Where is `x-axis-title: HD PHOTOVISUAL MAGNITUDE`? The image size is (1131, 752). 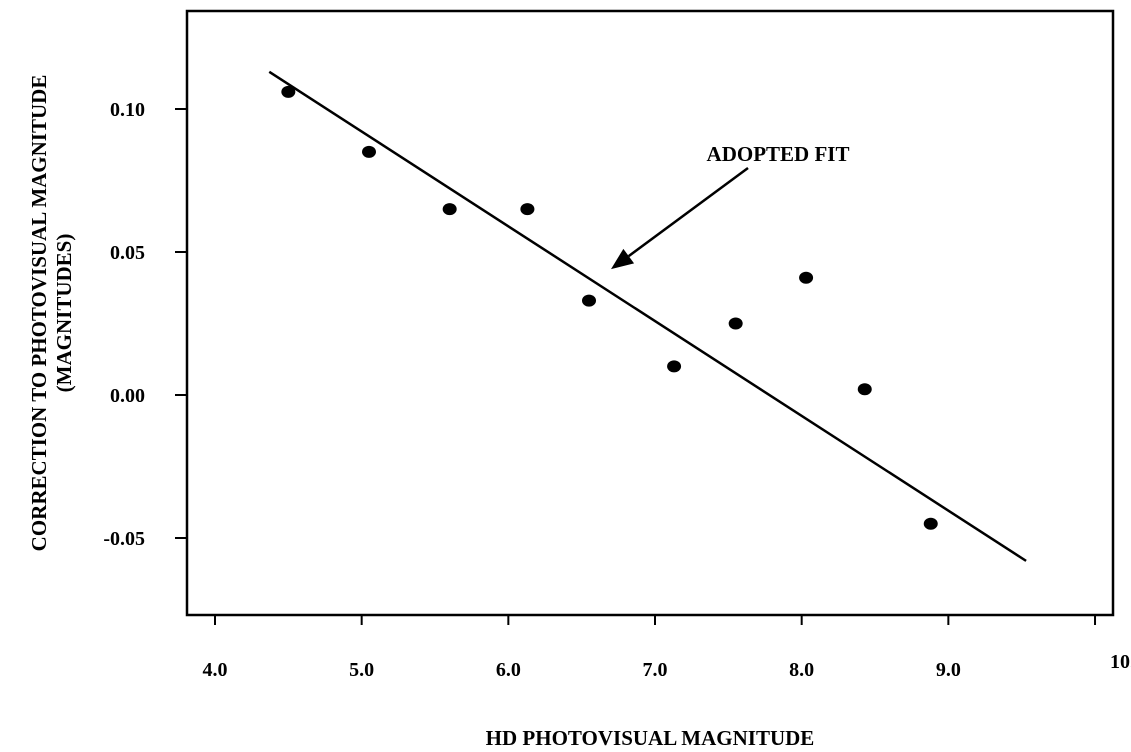
x-axis-title: HD PHOTOVISUAL MAGNITUDE is located at coordinates (650, 738).